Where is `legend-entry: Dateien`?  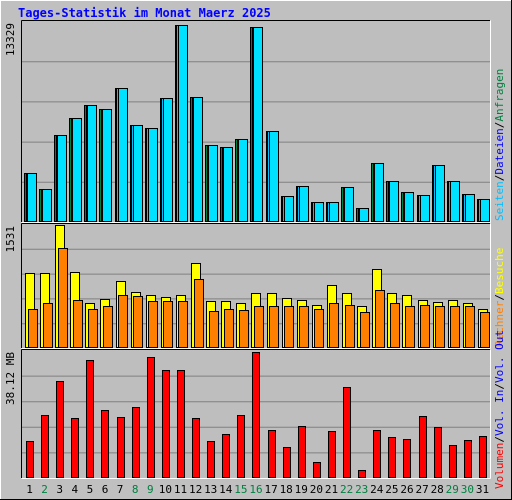
legend-entry: Dateien is located at coordinates (499, 151).